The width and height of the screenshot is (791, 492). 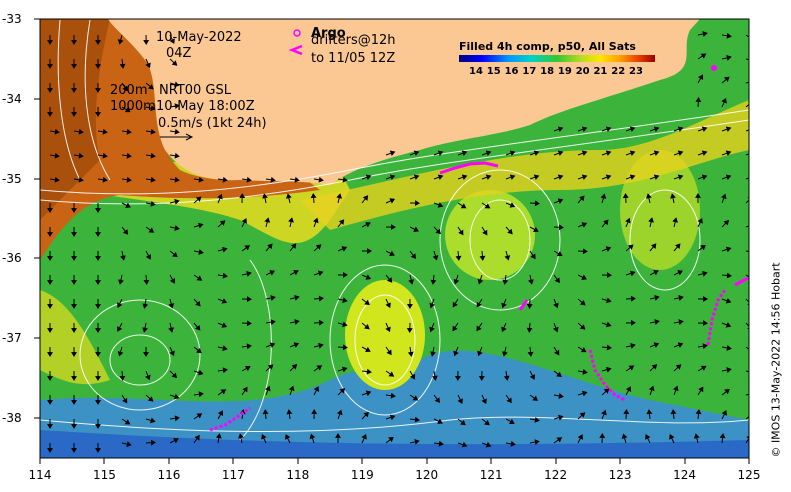 I want to click on colorbar-tick-label: 14, so click(x=476, y=71).